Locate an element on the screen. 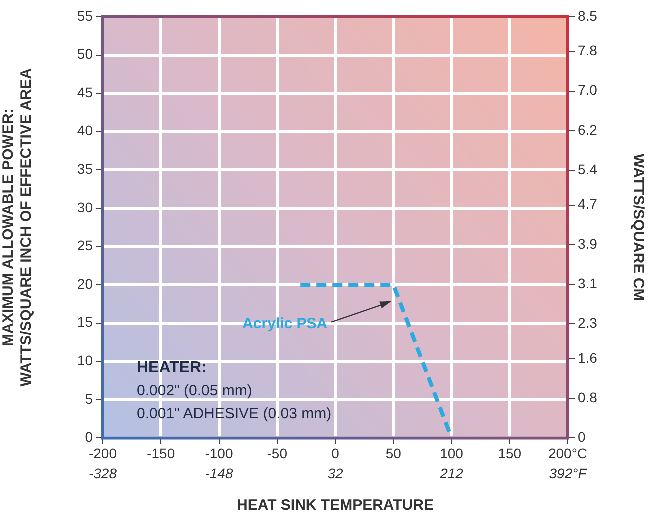  y2-tick-label: 6.2 is located at coordinates (588, 130).